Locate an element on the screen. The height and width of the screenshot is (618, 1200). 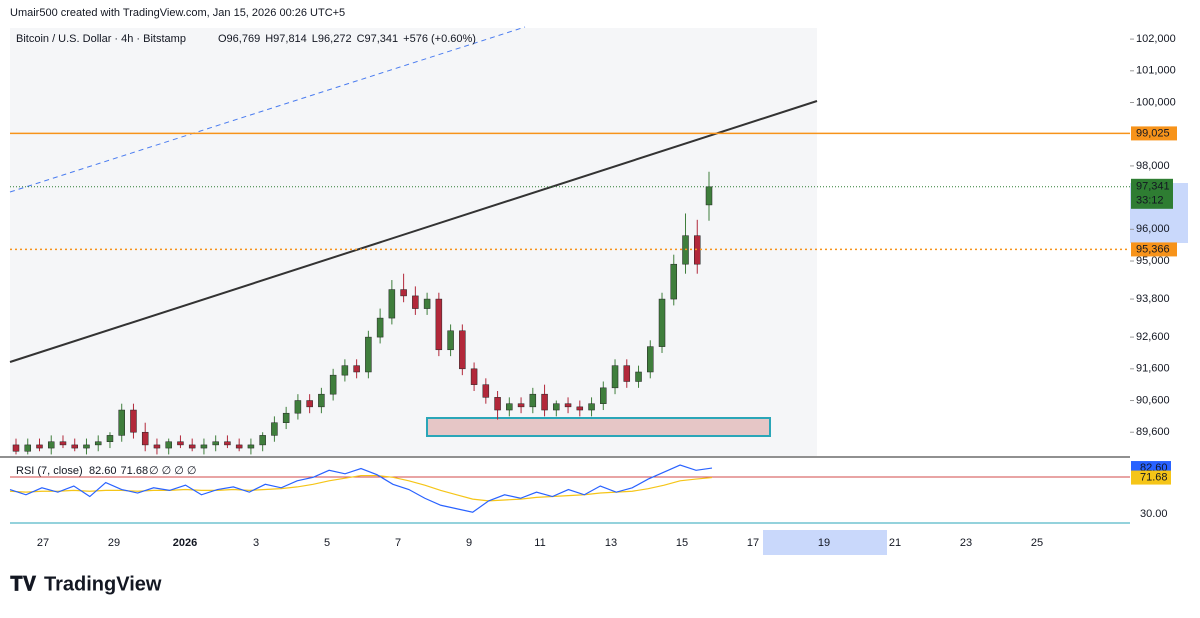
brand-logo: 𝐓𝐕 is located at coordinates (23, 584).